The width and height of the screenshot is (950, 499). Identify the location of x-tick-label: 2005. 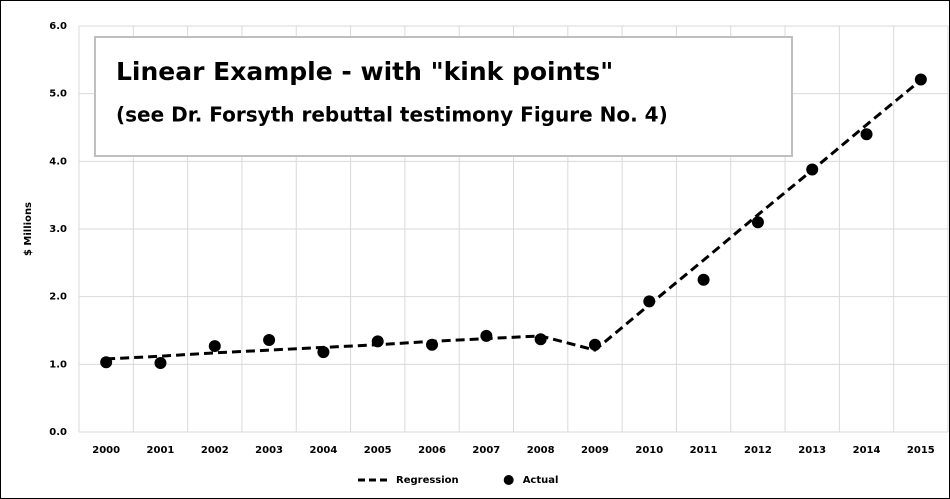
(378, 450).